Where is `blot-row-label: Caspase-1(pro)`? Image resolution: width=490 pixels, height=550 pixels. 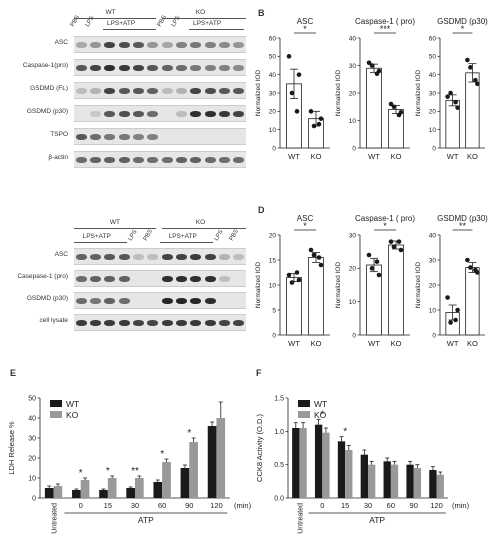
blot-row-label: Caspase-1(pro) is located at coordinates (45, 65).